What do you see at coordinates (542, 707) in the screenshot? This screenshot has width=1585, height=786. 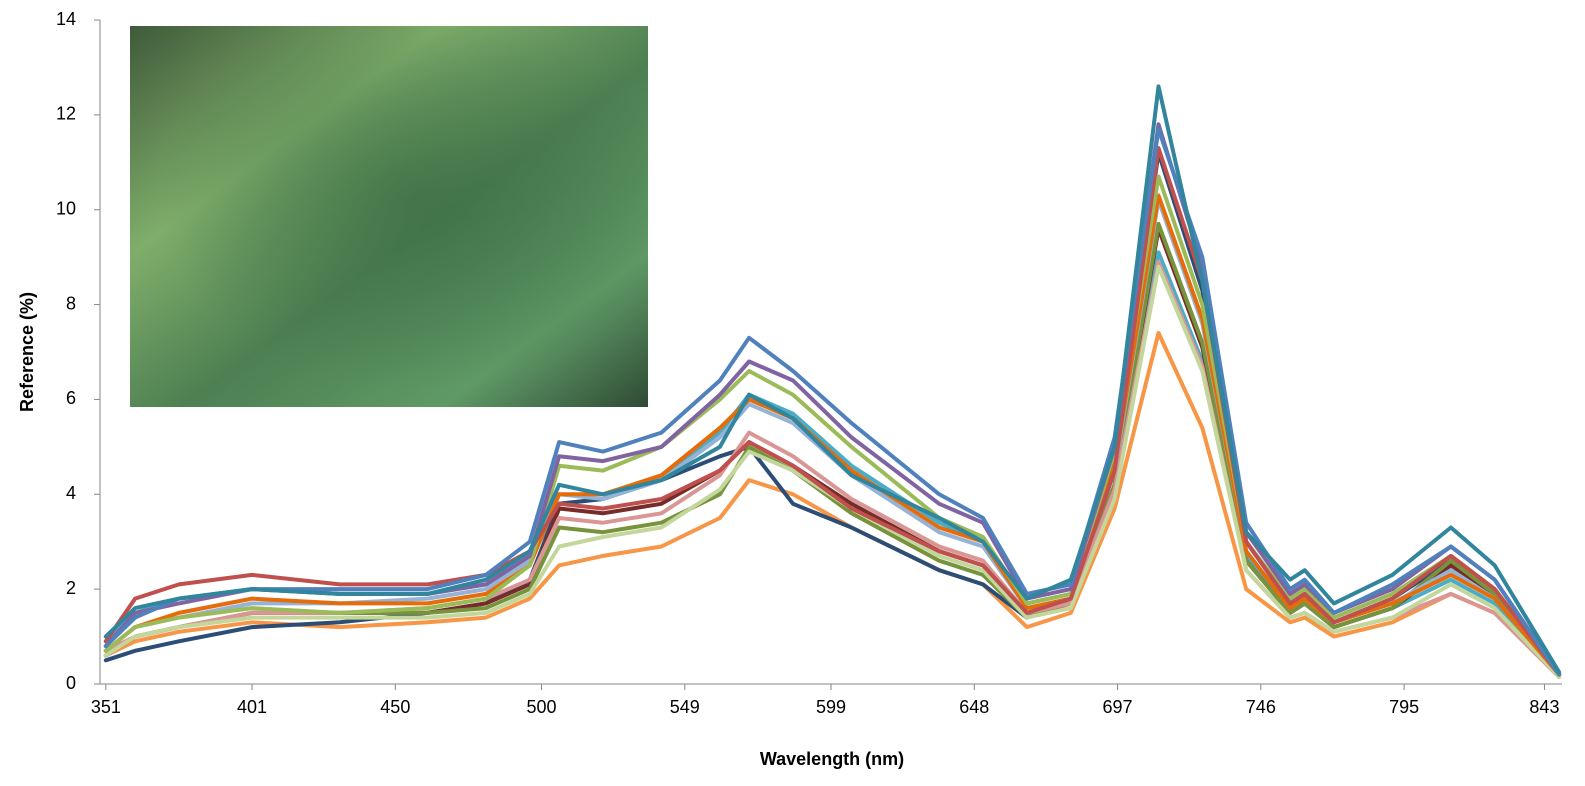 I see `x-tick-label: 500` at bounding box center [542, 707].